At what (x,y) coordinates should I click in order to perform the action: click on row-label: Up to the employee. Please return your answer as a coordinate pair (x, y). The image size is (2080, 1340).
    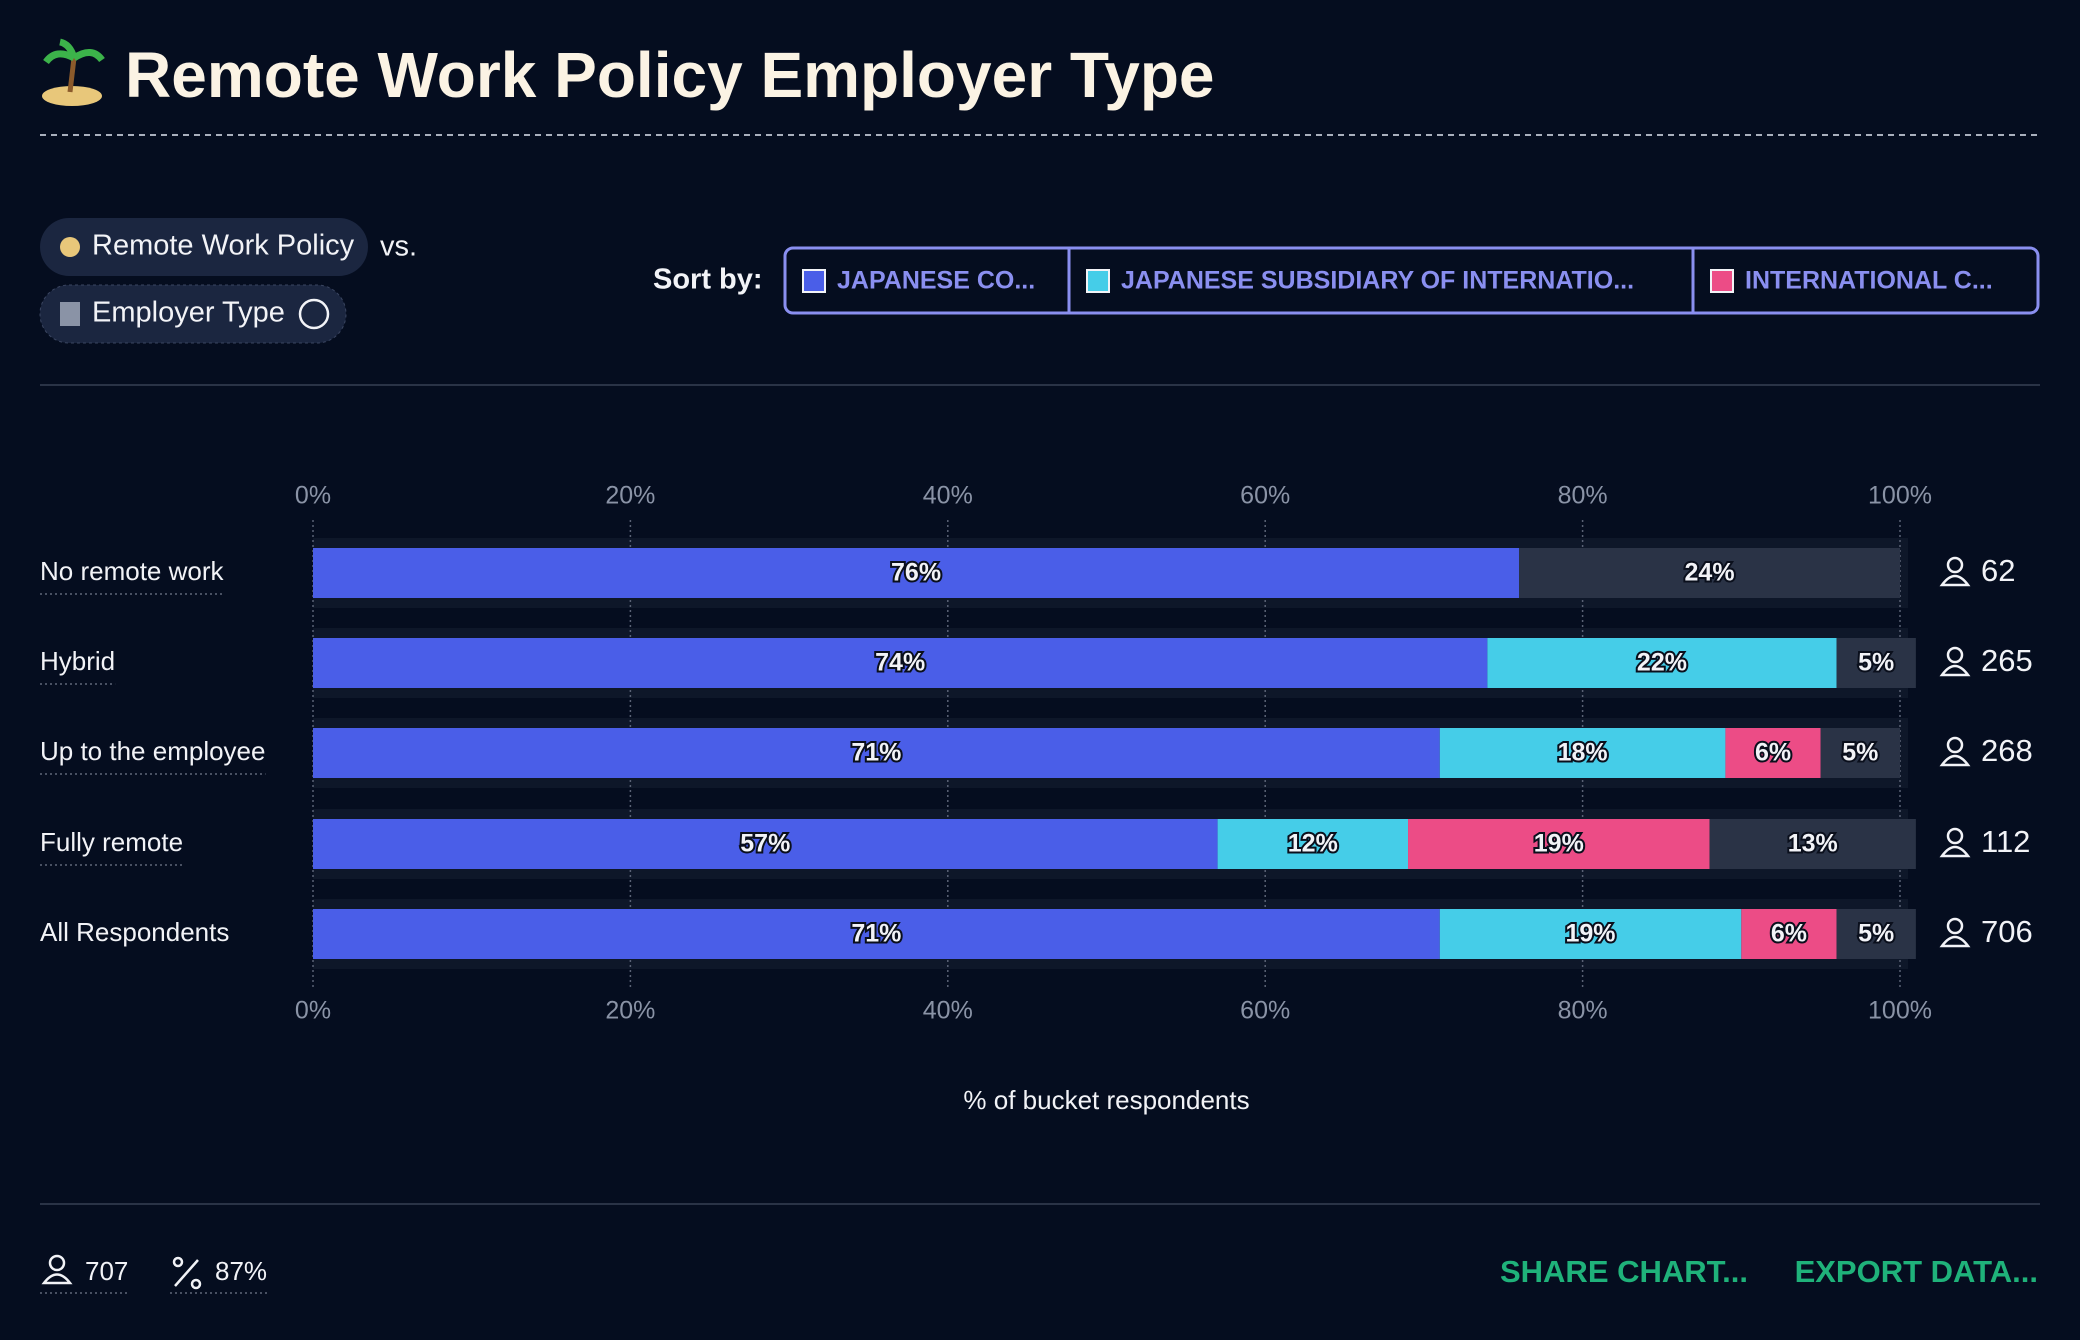
    Looking at the image, I should click on (152, 751).